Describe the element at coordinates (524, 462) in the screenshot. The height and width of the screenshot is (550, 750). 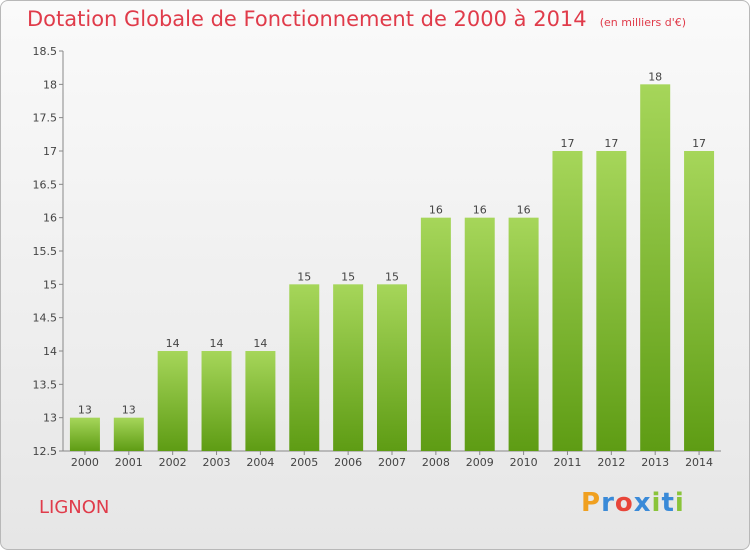
I see `x-tick-label: 2010` at that location.